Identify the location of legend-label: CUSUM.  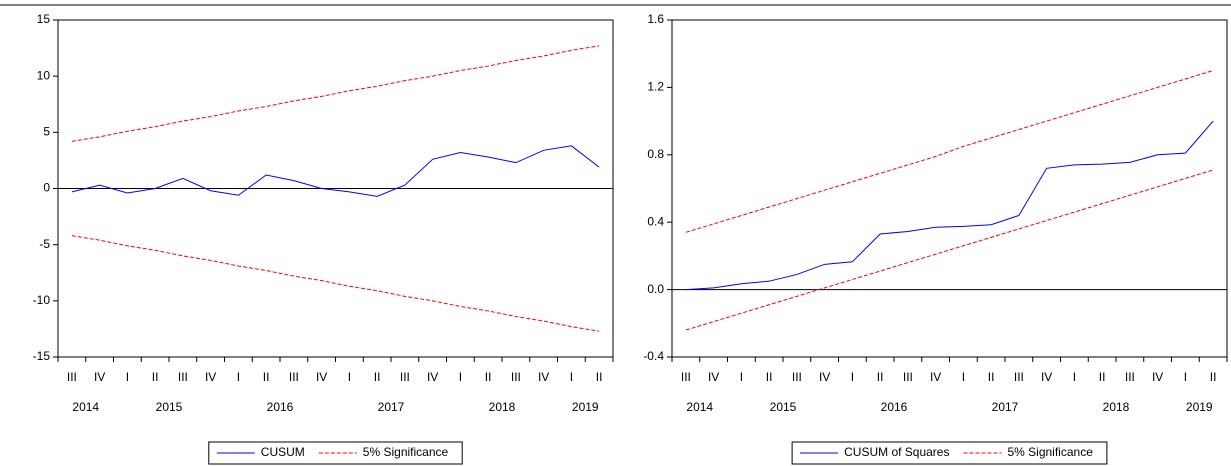
(283, 452).